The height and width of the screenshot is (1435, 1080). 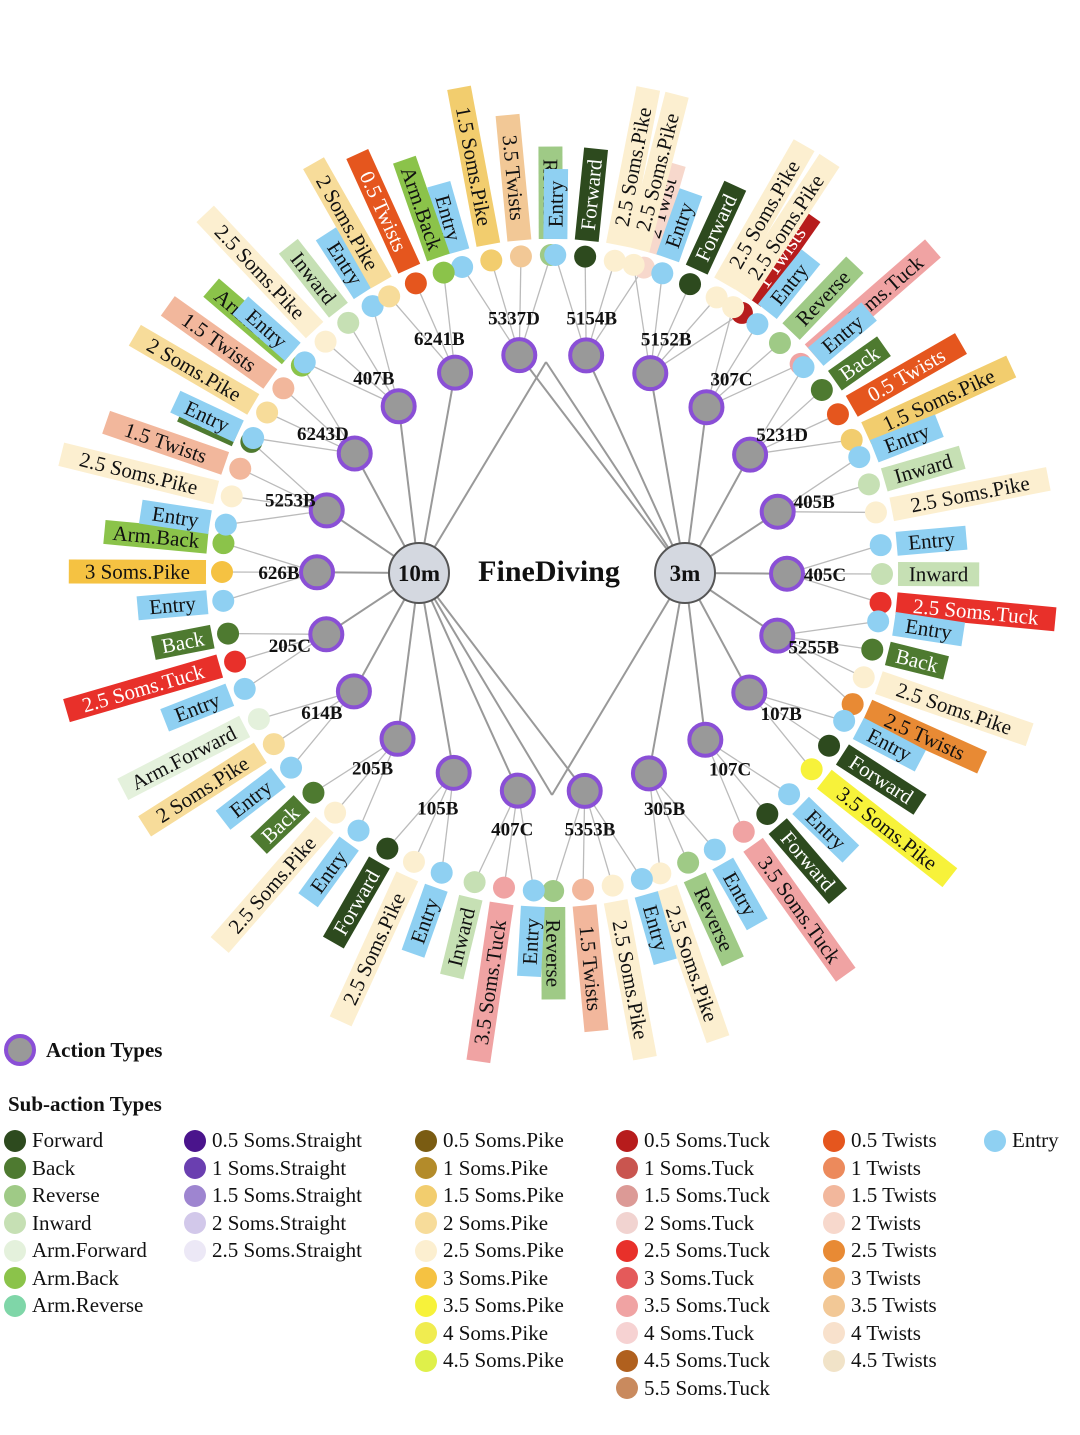 I want to click on legend-item: 1 Soms.Pike, so click(x=489, y=1169).